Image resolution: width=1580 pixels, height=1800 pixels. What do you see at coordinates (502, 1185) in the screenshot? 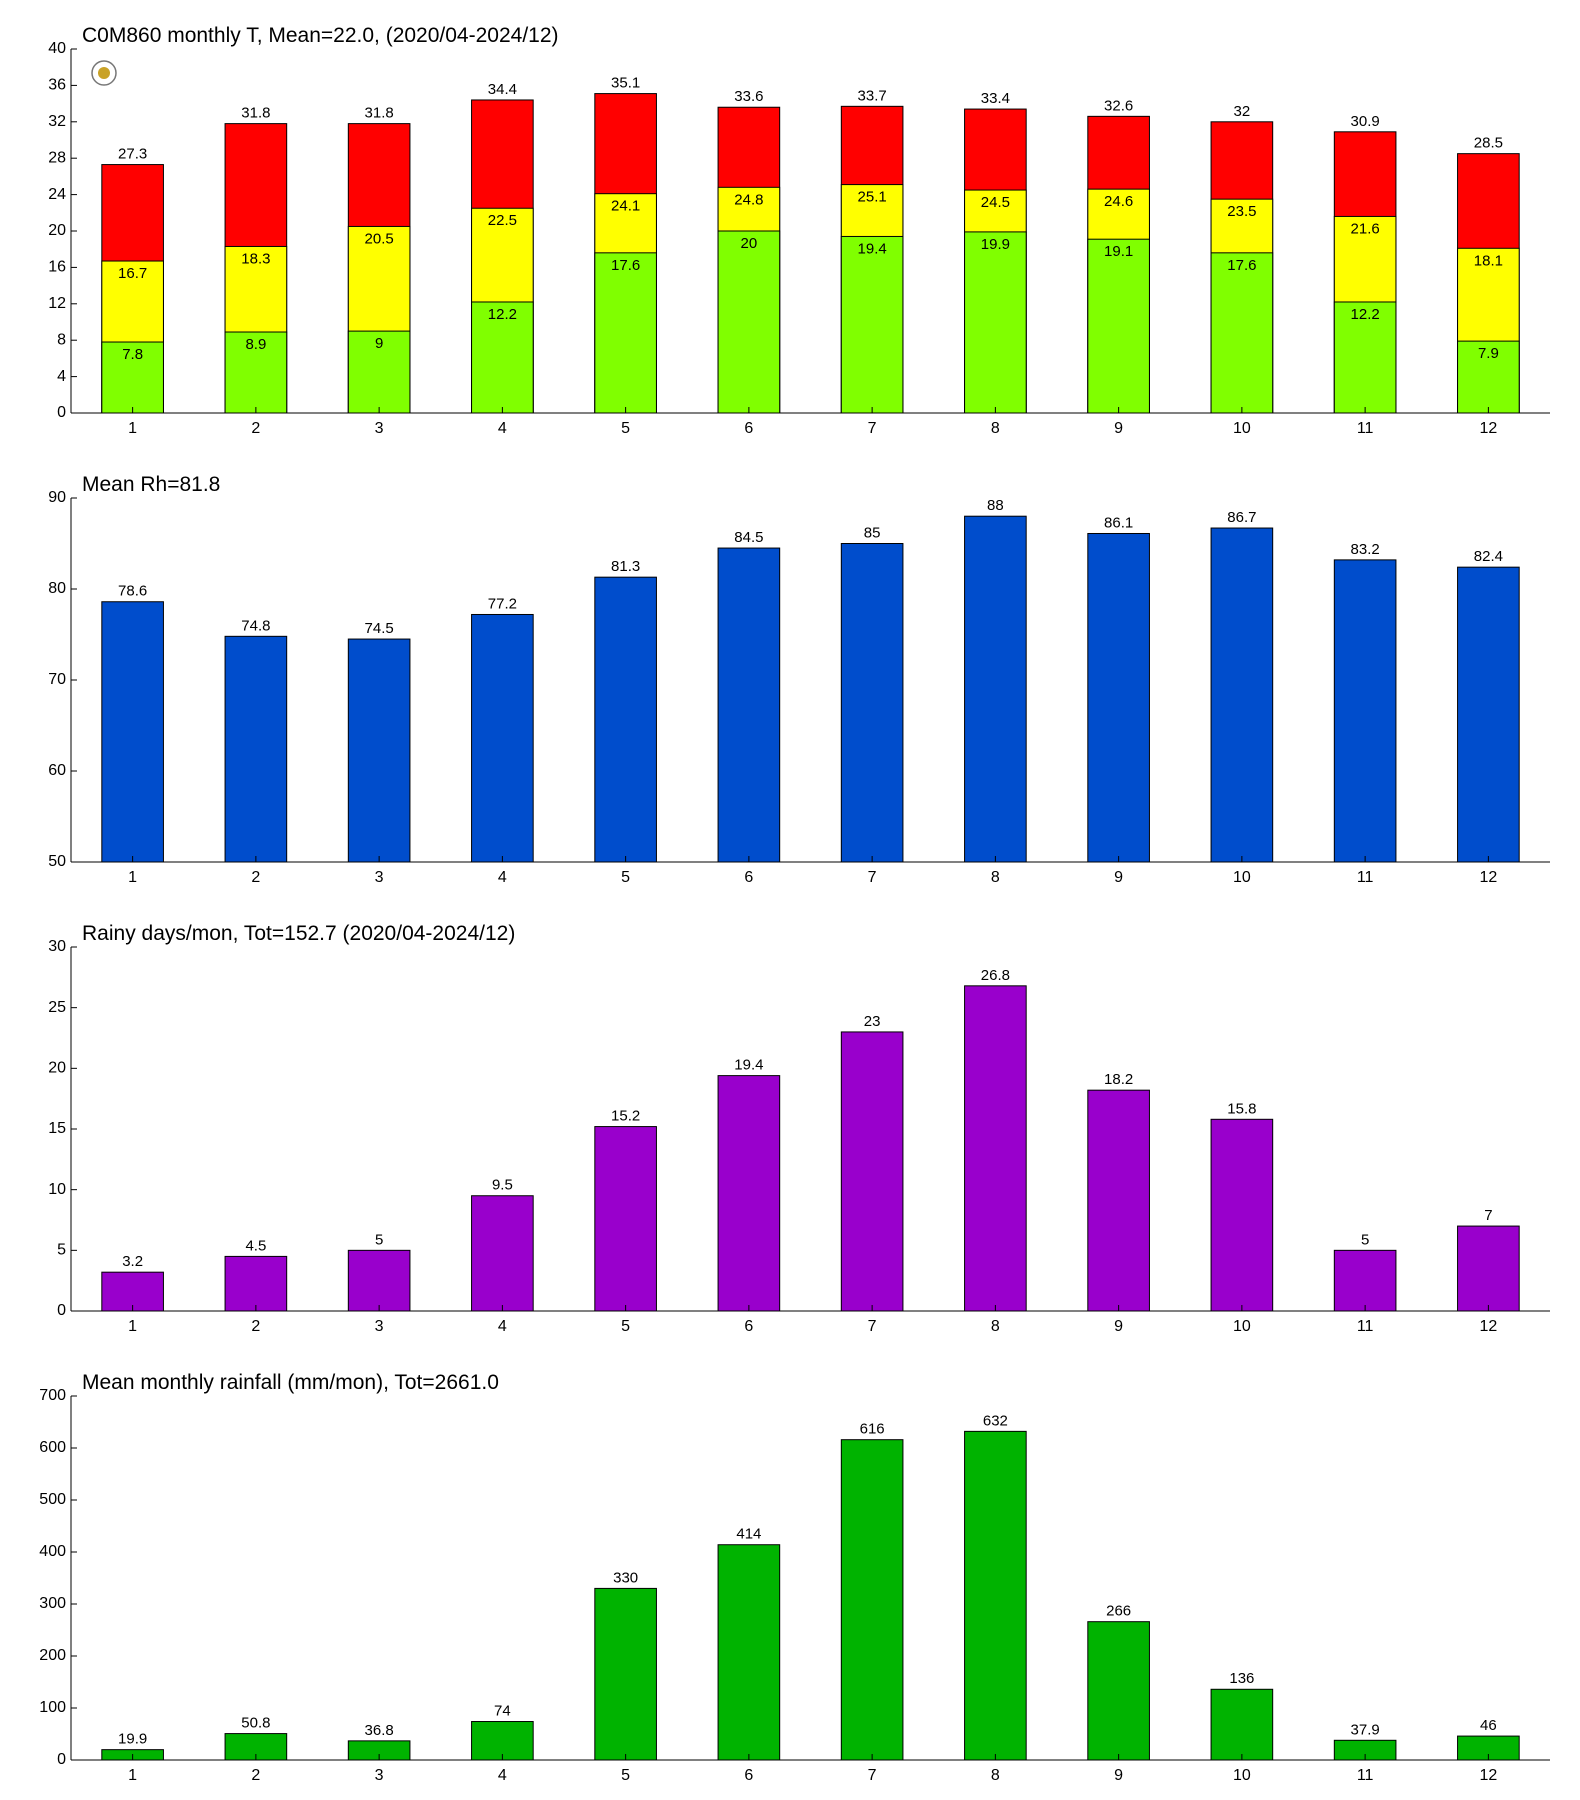
I see `value-label: 9.5` at bounding box center [502, 1185].